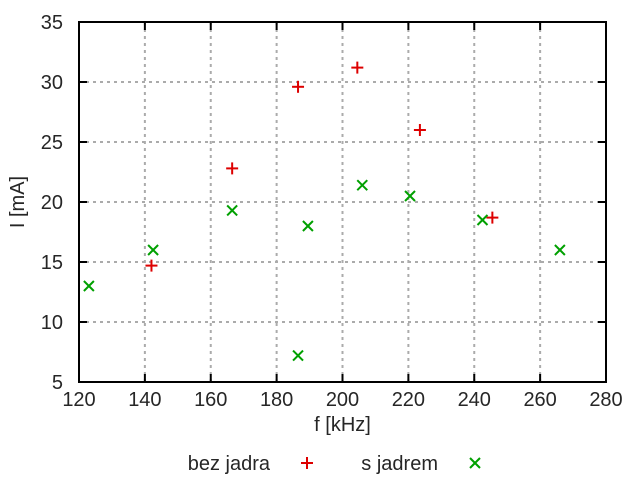 This screenshot has height=485, width=640. What do you see at coordinates (144, 400) in the screenshot?
I see `x-tick-label: 140` at bounding box center [144, 400].